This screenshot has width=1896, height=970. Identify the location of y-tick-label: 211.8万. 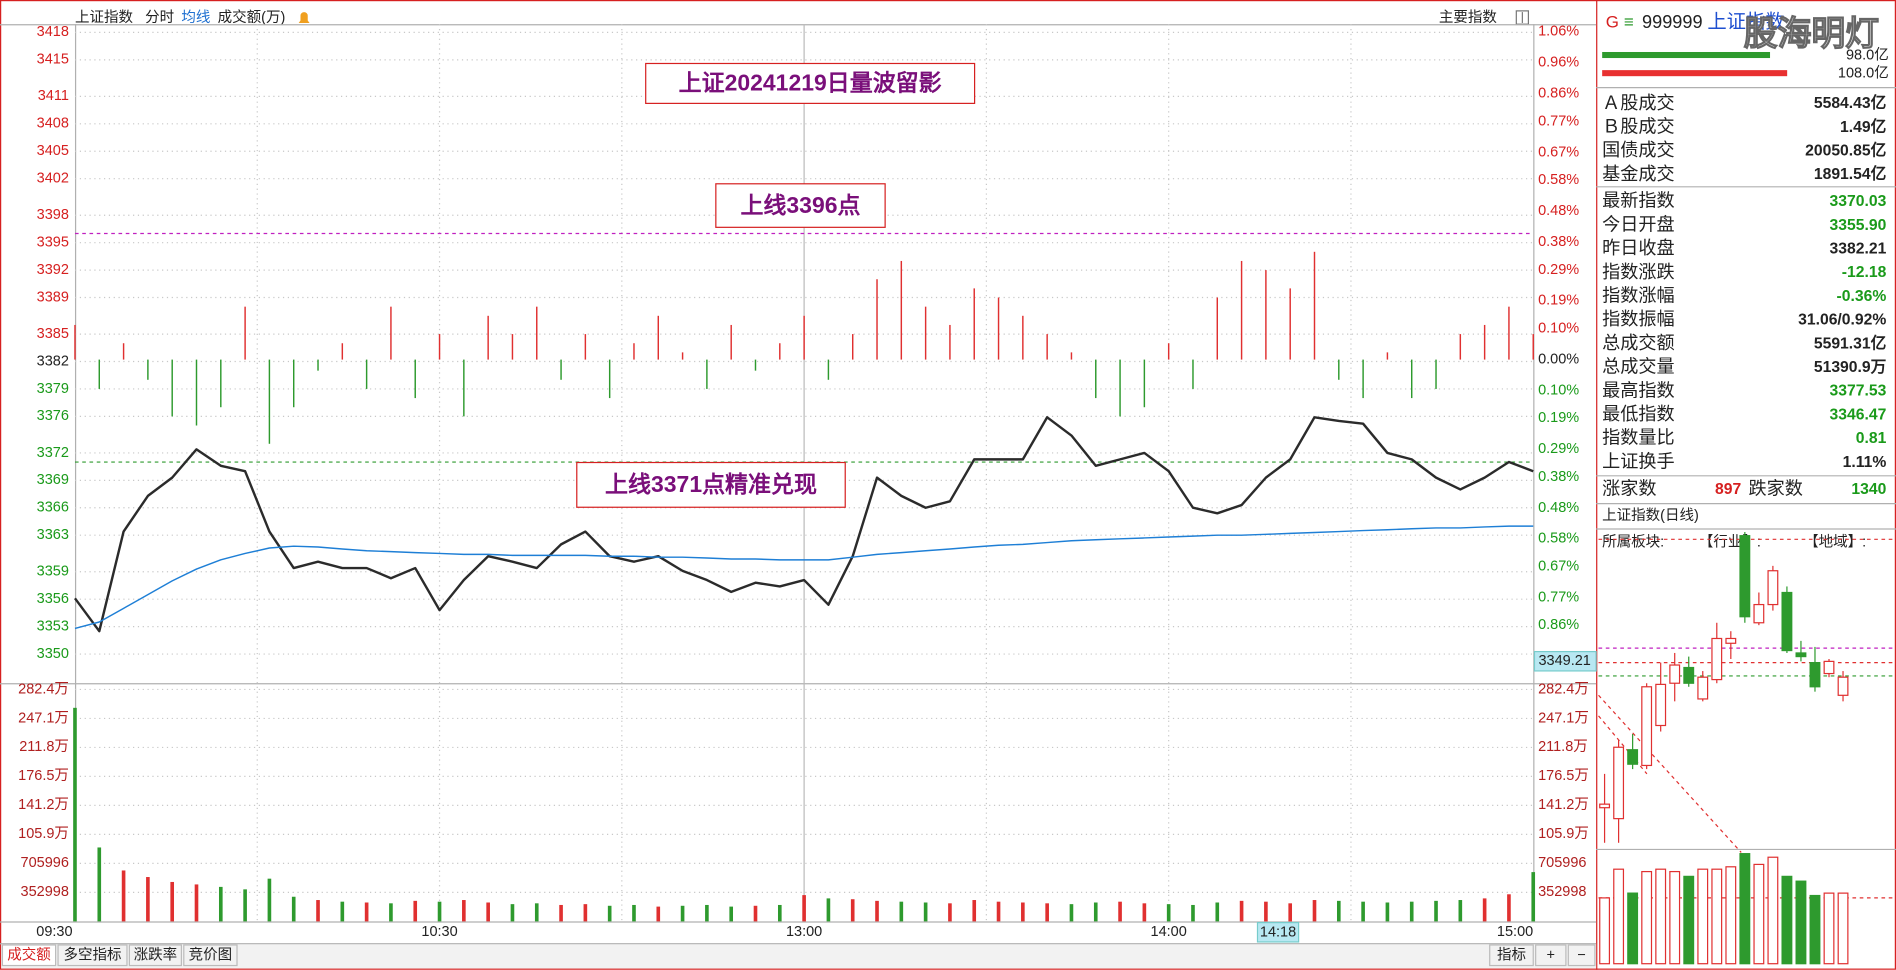
(1563, 747).